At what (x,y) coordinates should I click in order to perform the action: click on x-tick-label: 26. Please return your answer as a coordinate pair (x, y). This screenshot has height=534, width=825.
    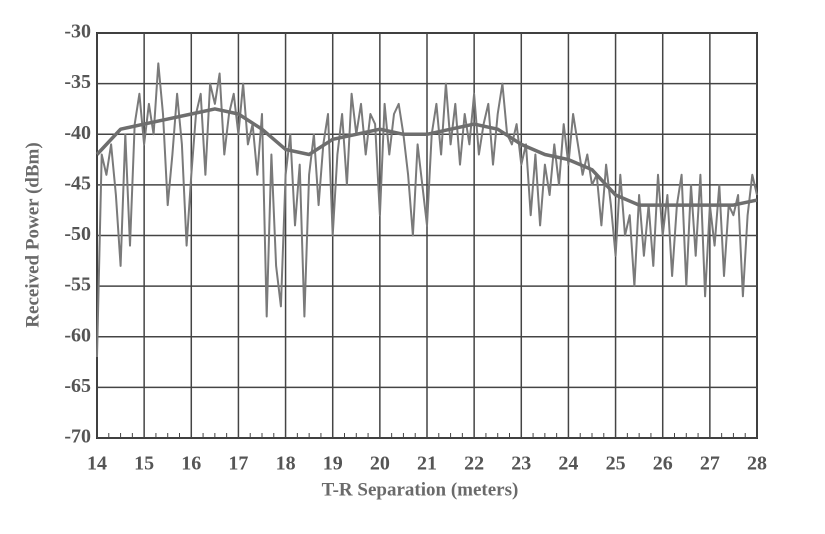
    Looking at the image, I should click on (663, 464).